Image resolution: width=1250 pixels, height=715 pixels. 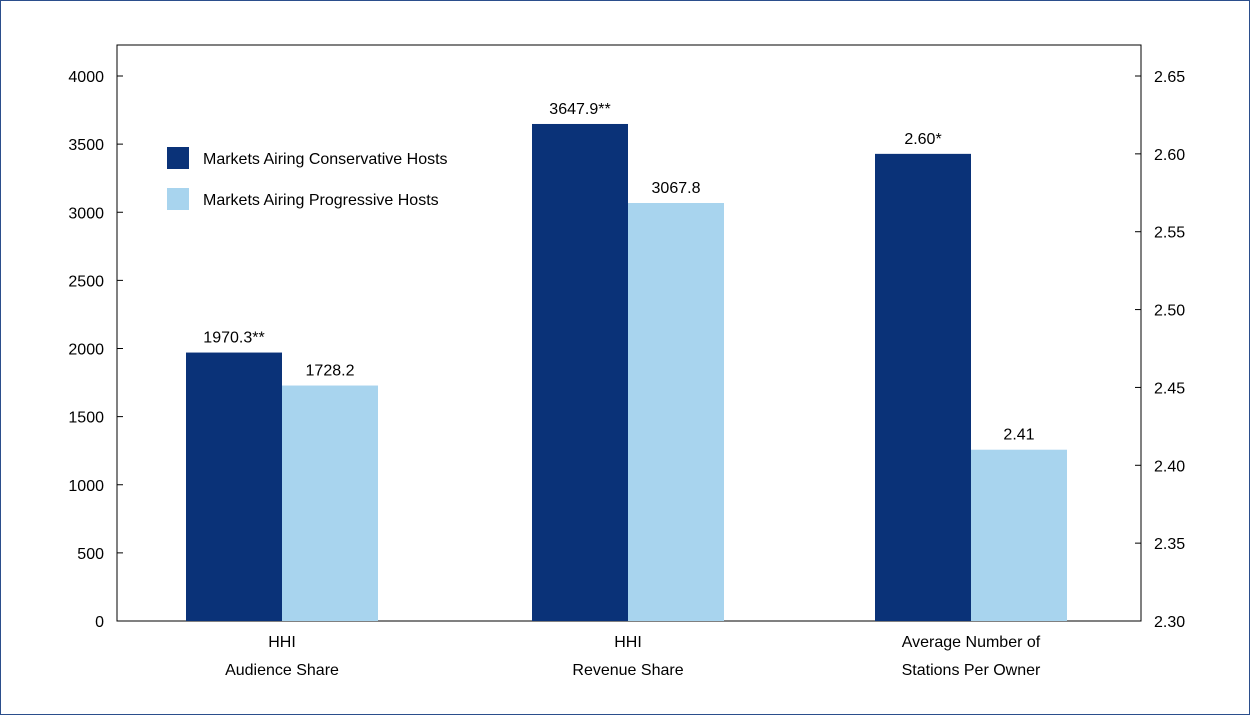 I want to click on right-tick-label: 2.55, so click(x=1169, y=233).